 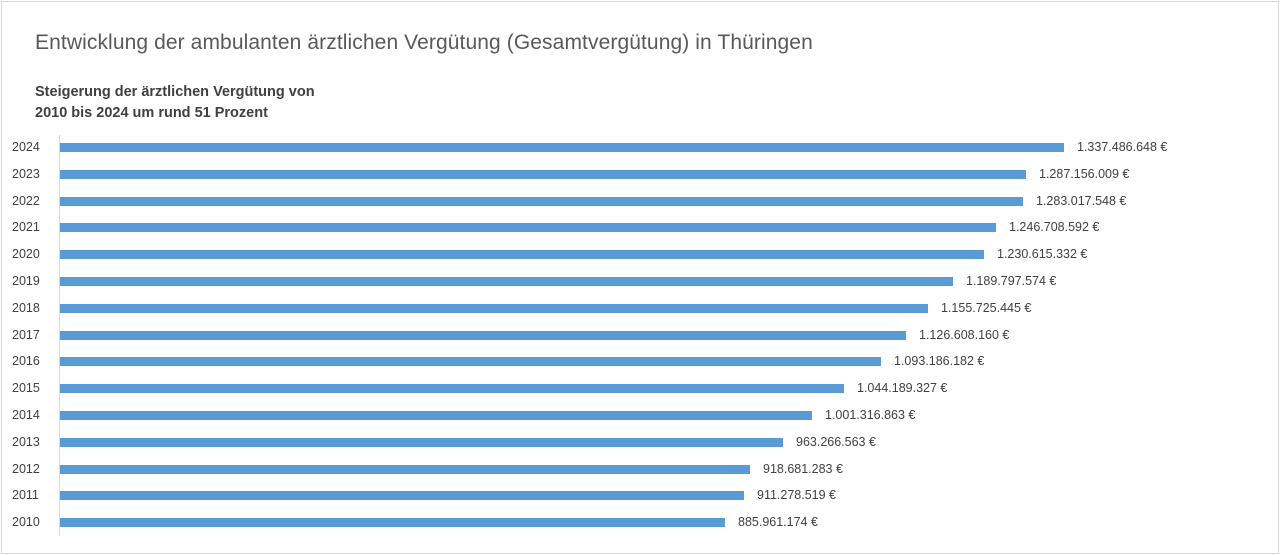 I want to click on bar-row: 2016 1.093.186.182 €, so click(x=640, y=362).